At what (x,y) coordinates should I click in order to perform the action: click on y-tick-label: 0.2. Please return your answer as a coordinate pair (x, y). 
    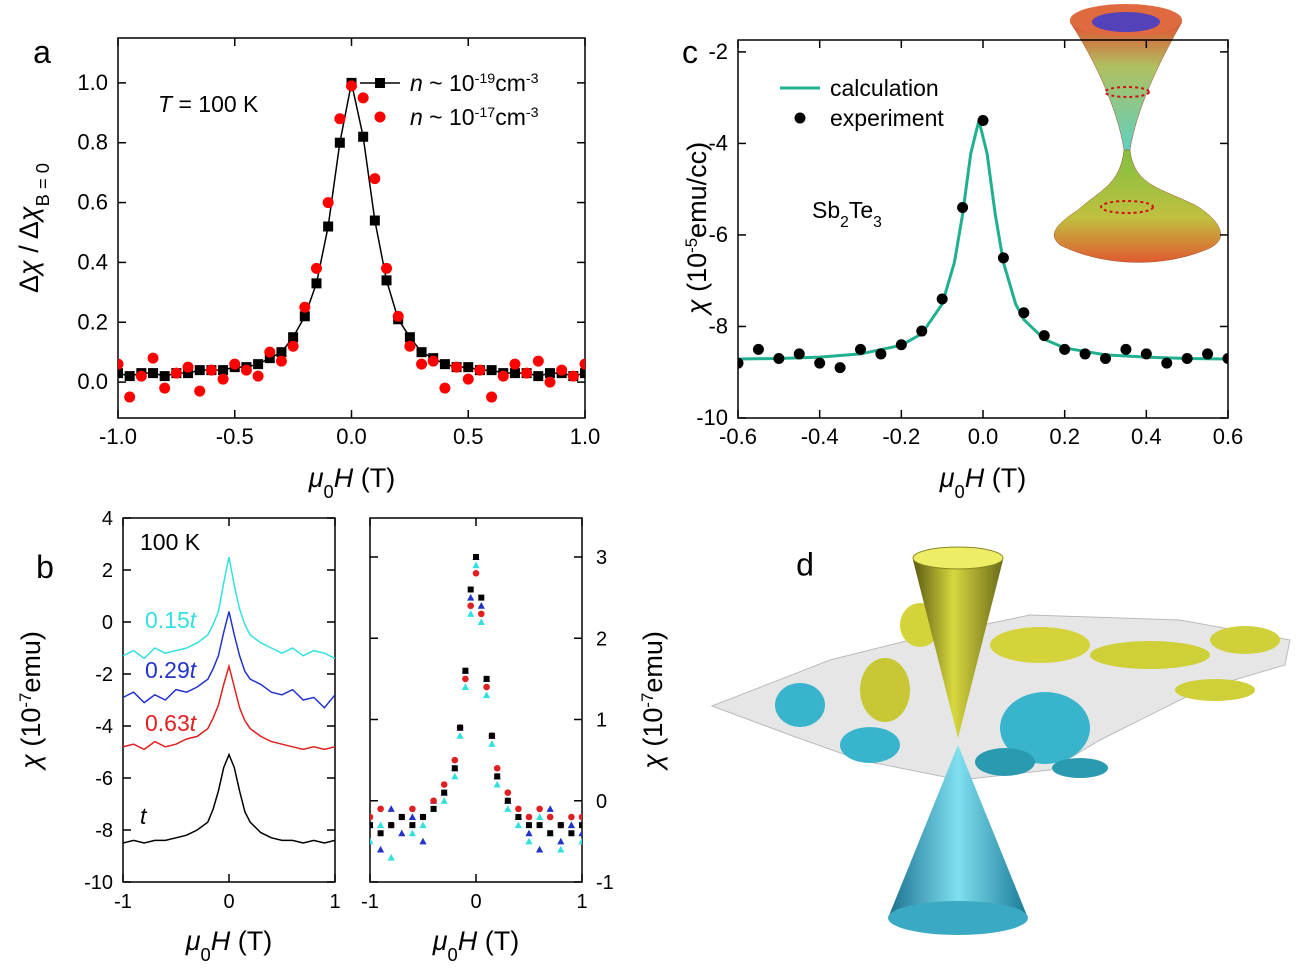
    Looking at the image, I should click on (92, 321).